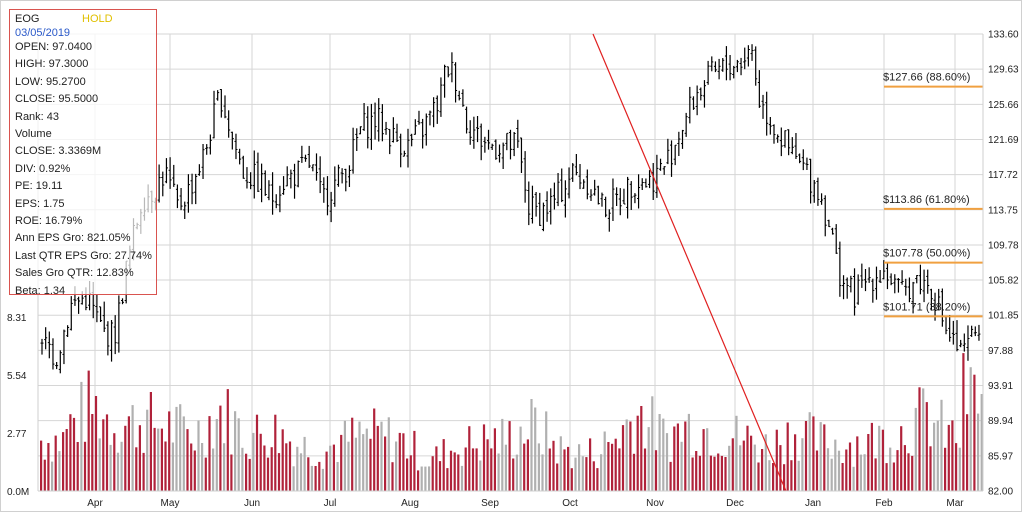 The height and width of the screenshot is (514, 1024). What do you see at coordinates (17, 376) in the screenshot?
I see `volume-tick-label: 5.54` at bounding box center [17, 376].